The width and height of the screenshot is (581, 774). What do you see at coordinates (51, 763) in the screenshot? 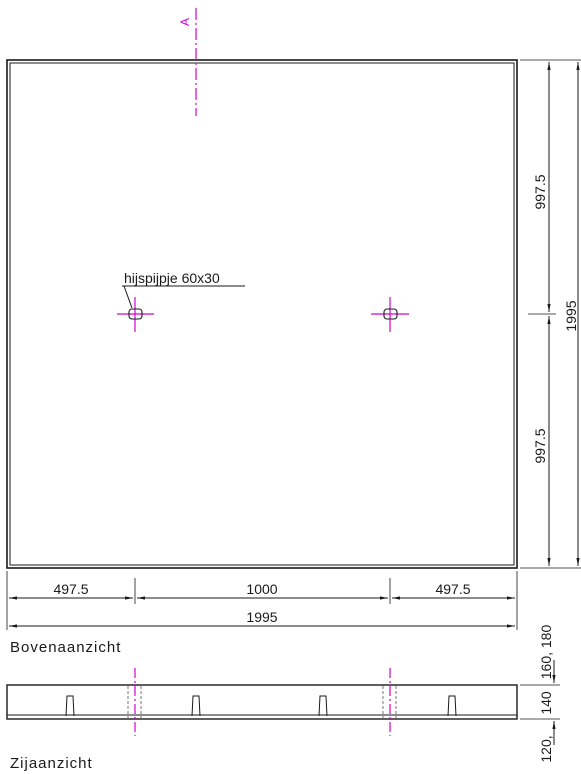
I see `view-label-side: Zijaanzicht` at bounding box center [51, 763].